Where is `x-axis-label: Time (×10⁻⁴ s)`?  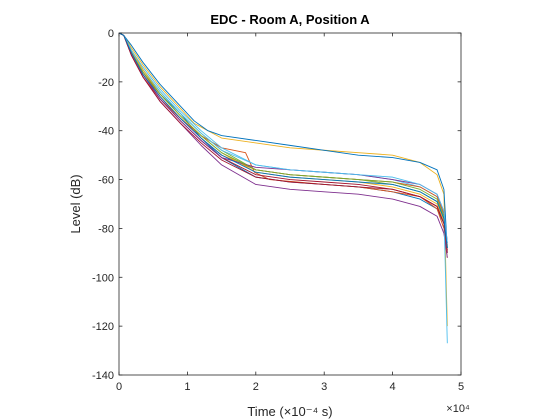 x-axis-label: Time (×10⁻⁴ s) is located at coordinates (289, 411).